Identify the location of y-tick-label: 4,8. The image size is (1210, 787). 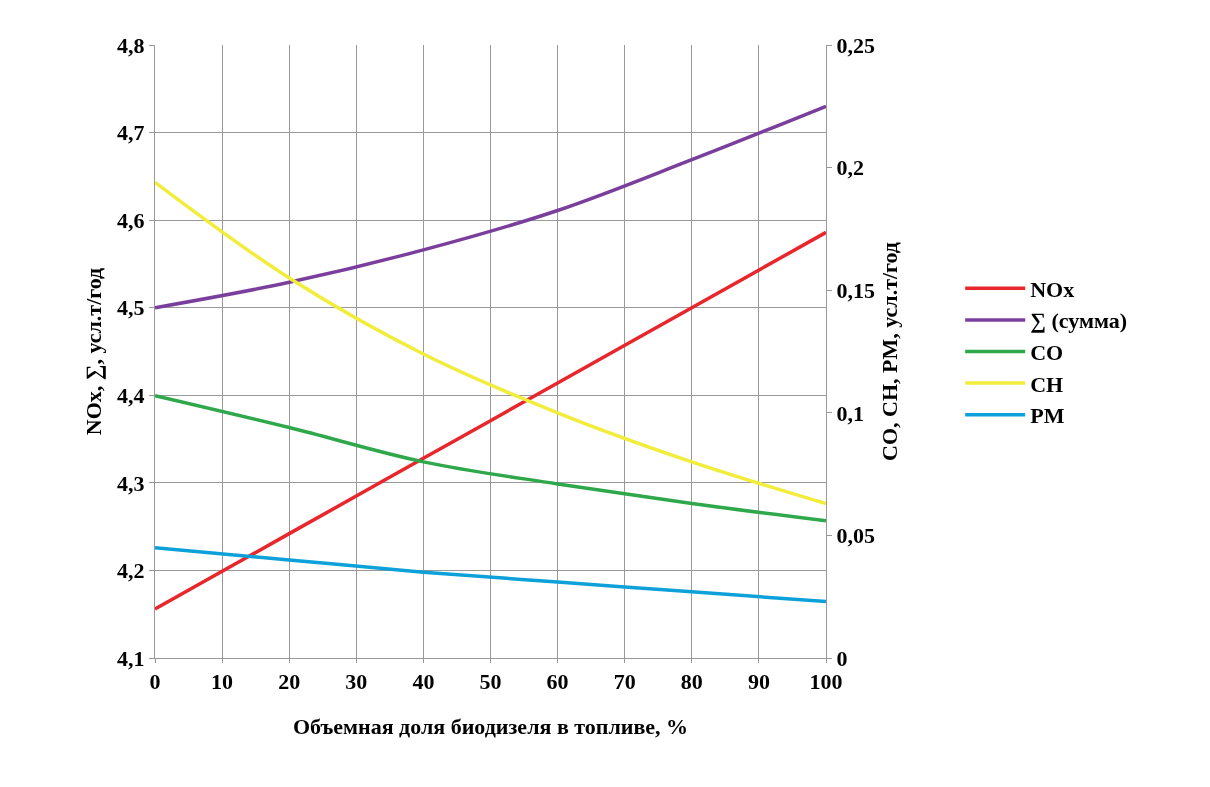
(131, 45).